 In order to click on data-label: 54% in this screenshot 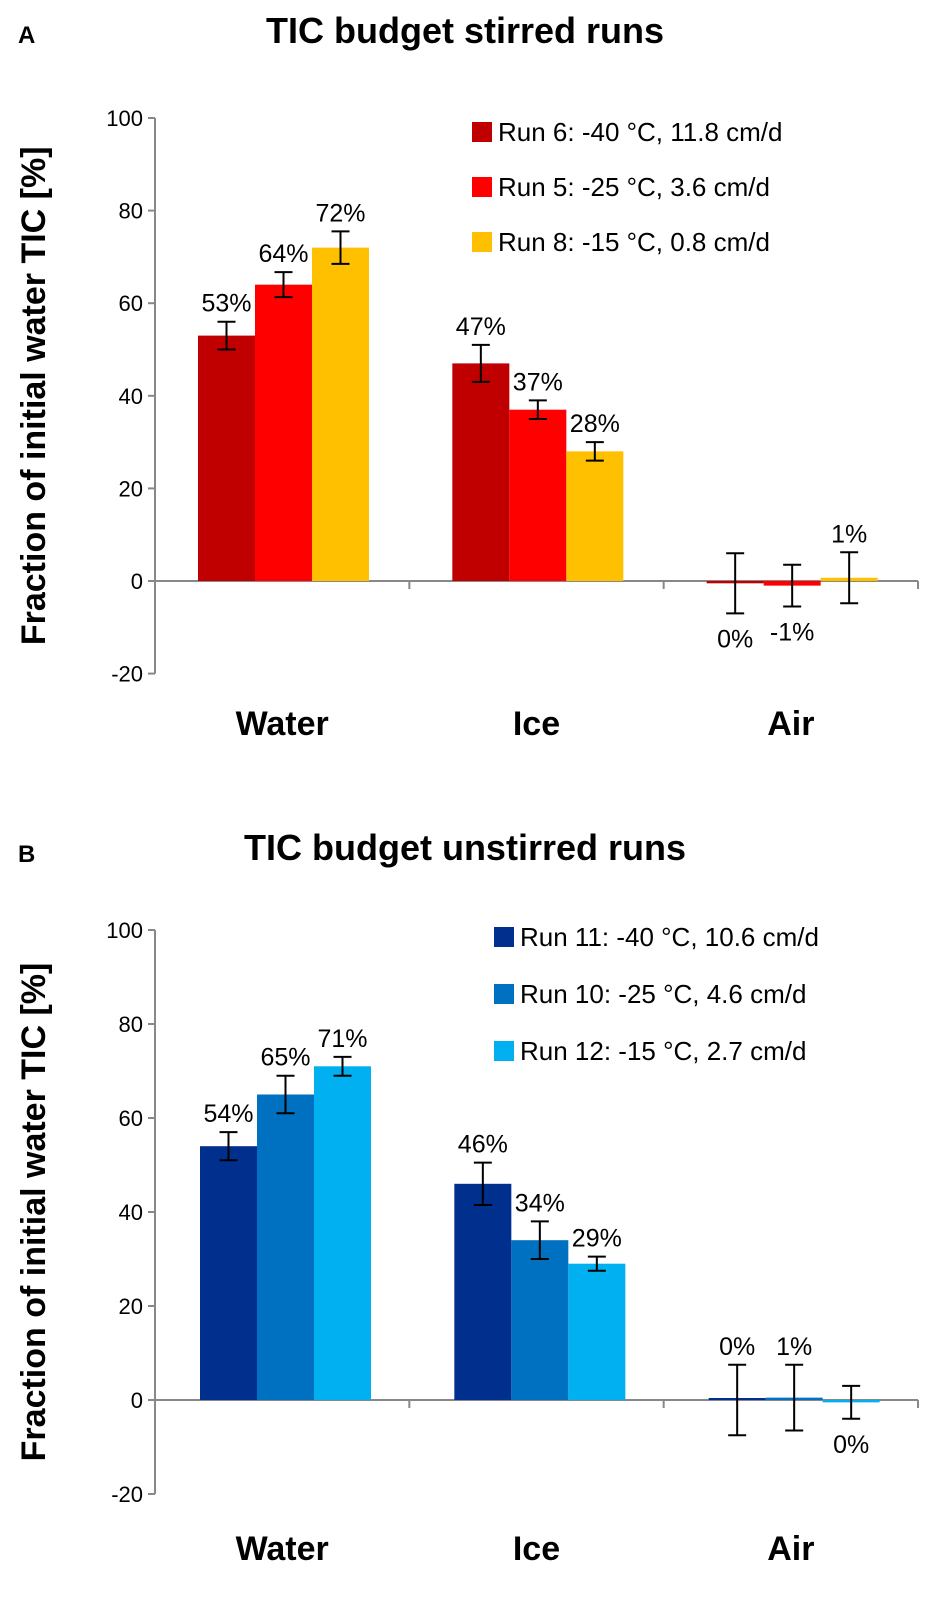, I will do `click(228, 1114)`.